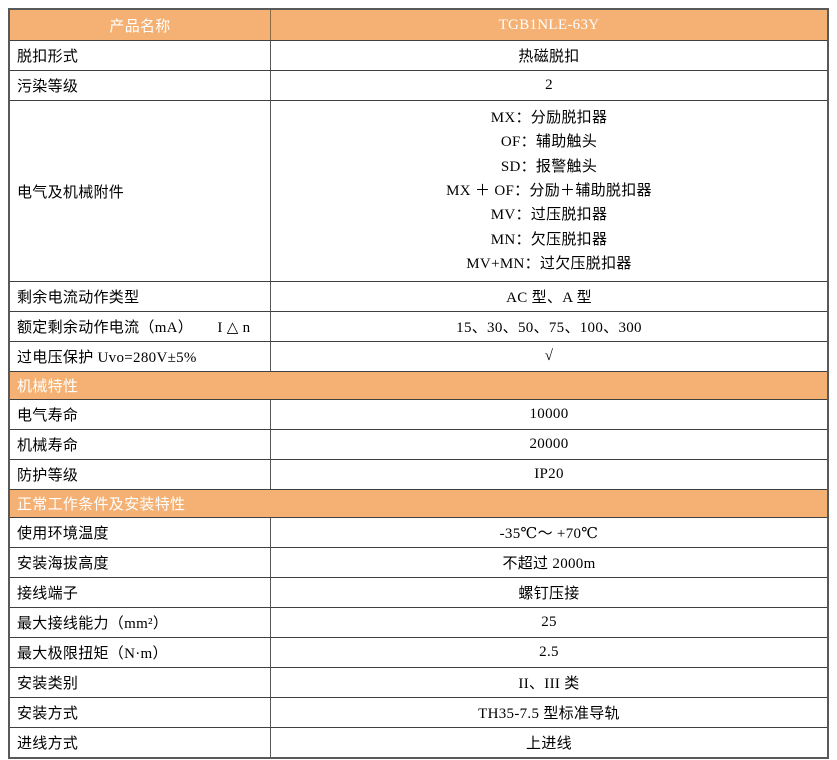 The height and width of the screenshot is (760, 837). I want to click on checkmark-value: √, so click(549, 356).